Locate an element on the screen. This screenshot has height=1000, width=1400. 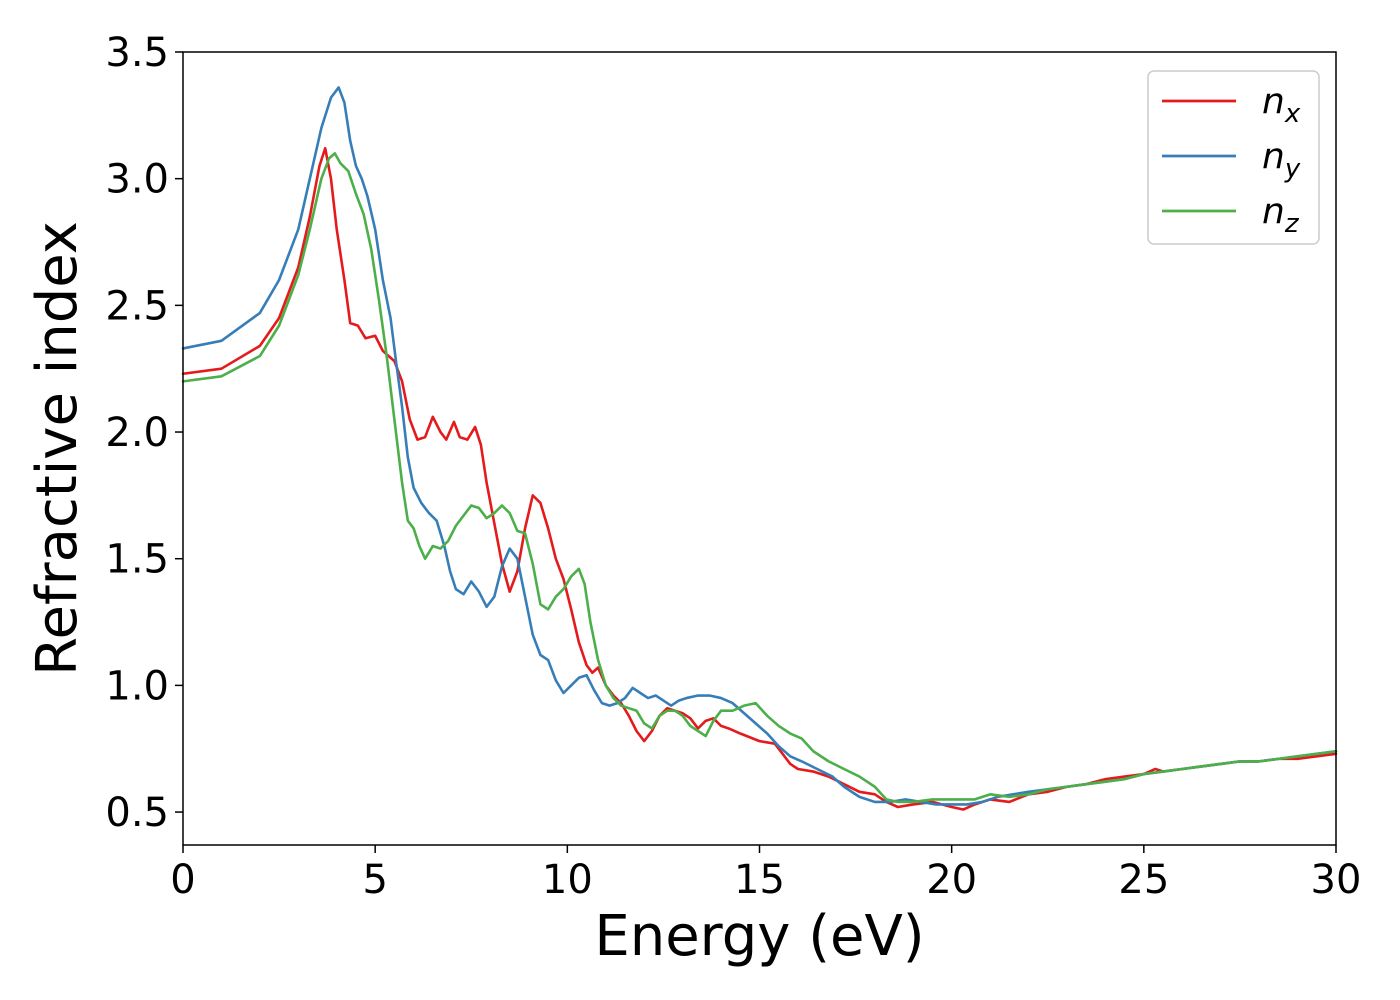
y-tick-label: 0.5 is located at coordinates (137, 813).